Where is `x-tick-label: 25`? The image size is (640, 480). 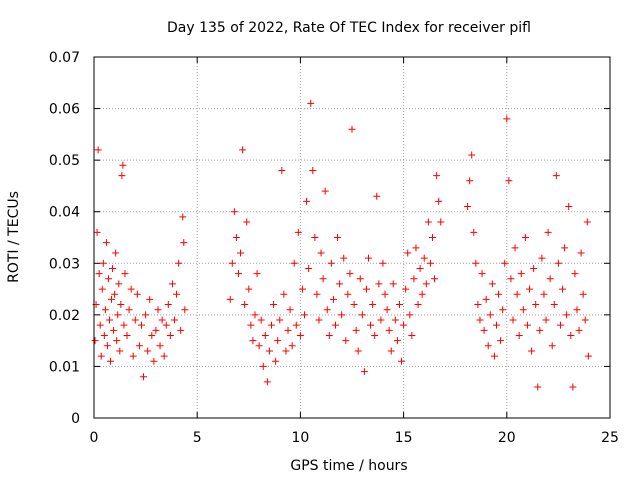 x-tick-label: 25 is located at coordinates (610, 438).